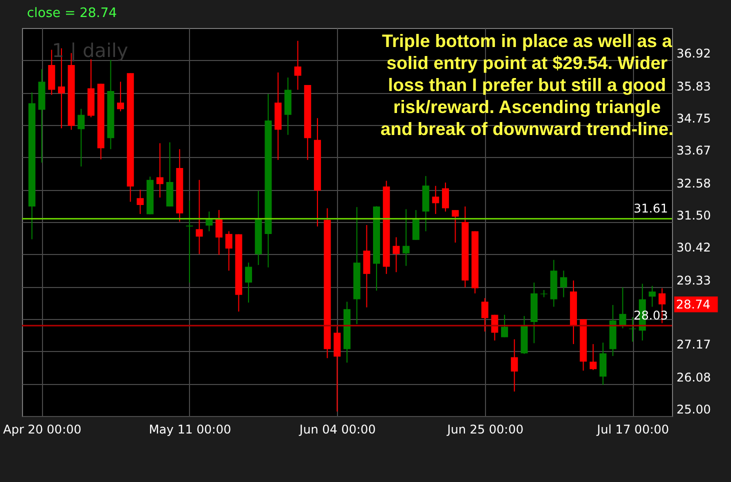 This screenshot has height=482, width=731. What do you see at coordinates (693, 409) in the screenshot?
I see `y-tick-label: 25.00` at bounding box center [693, 409].